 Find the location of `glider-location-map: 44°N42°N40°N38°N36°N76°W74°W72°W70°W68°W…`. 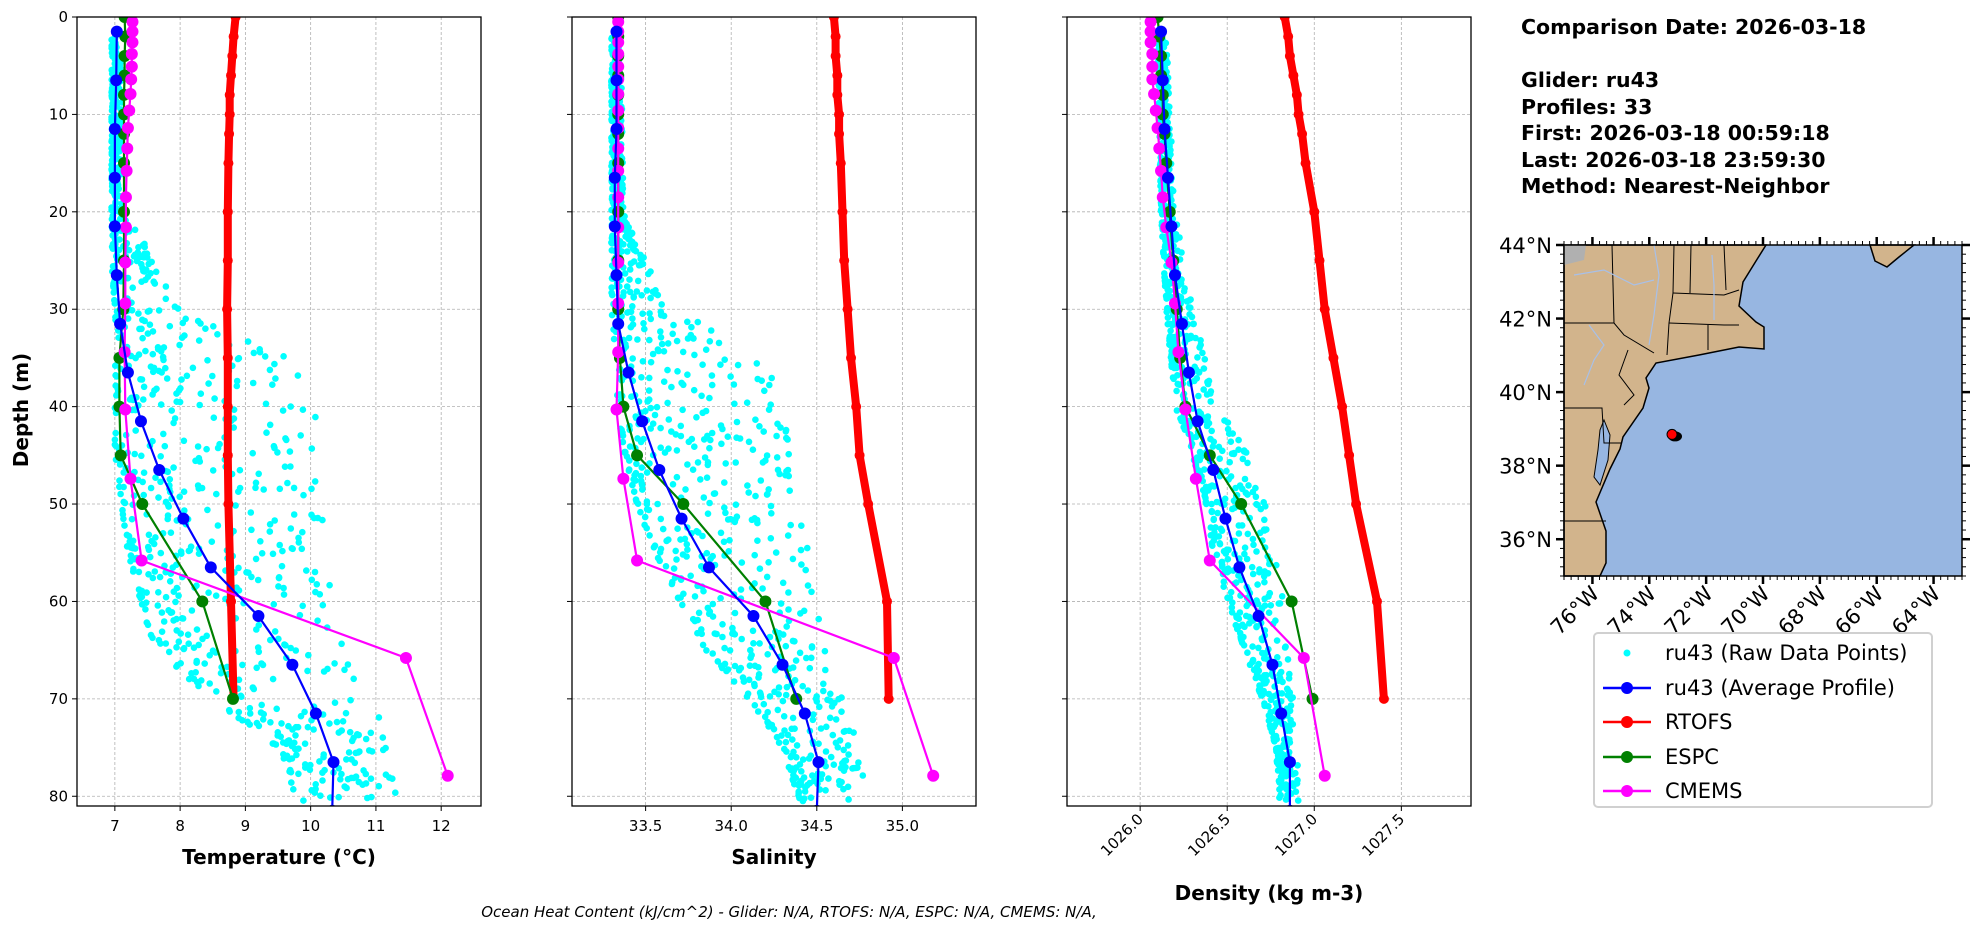

glider-location-map: 44°N42°N40°N38°N36°N76°W74°W72°W70°W68°W… is located at coordinates (1734, 437).